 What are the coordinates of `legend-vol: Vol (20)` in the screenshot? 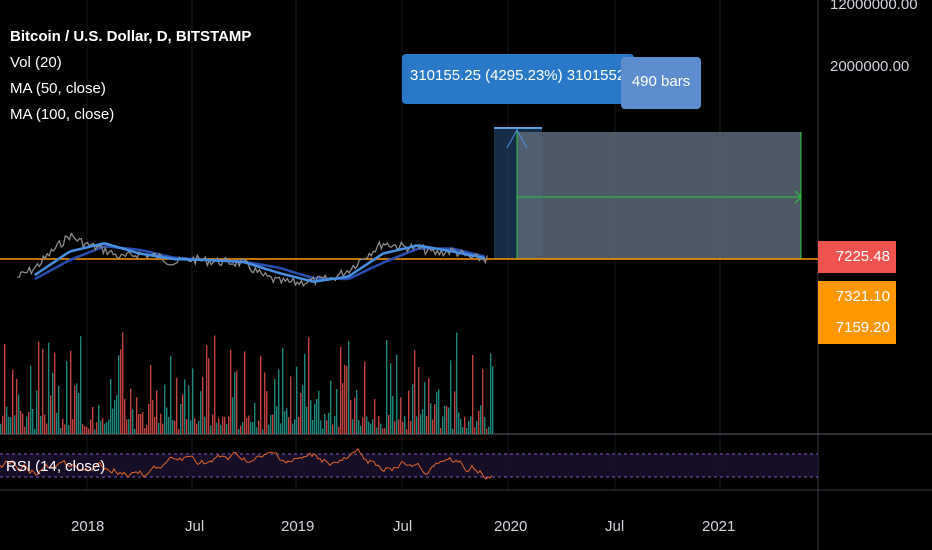 It's located at (36, 62).